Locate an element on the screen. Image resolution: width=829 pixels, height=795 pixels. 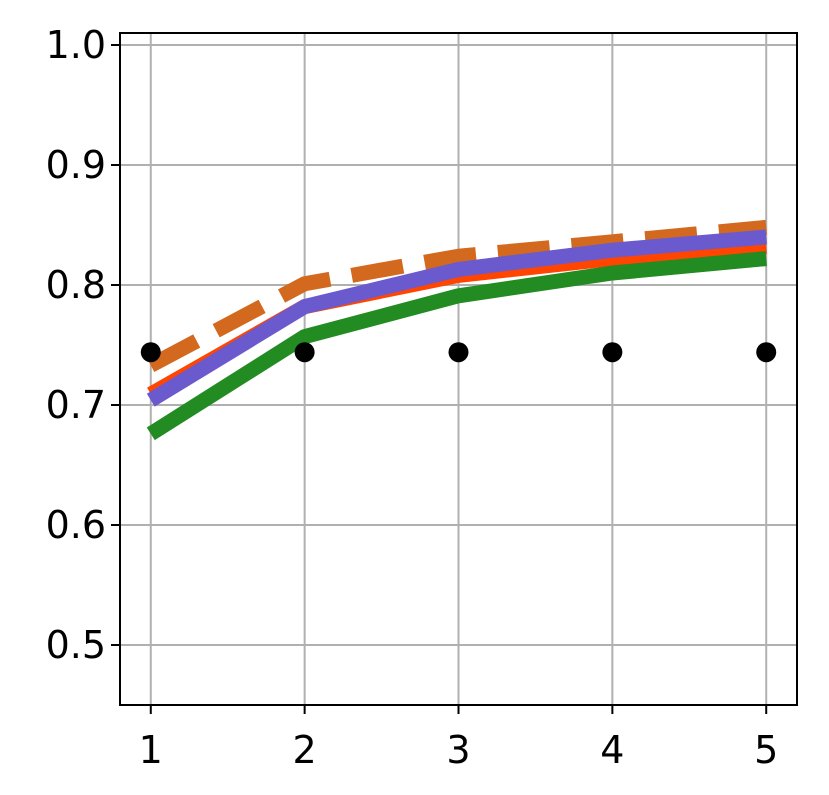
y-tick-label-6: 1.0 is located at coordinates (76, 45).